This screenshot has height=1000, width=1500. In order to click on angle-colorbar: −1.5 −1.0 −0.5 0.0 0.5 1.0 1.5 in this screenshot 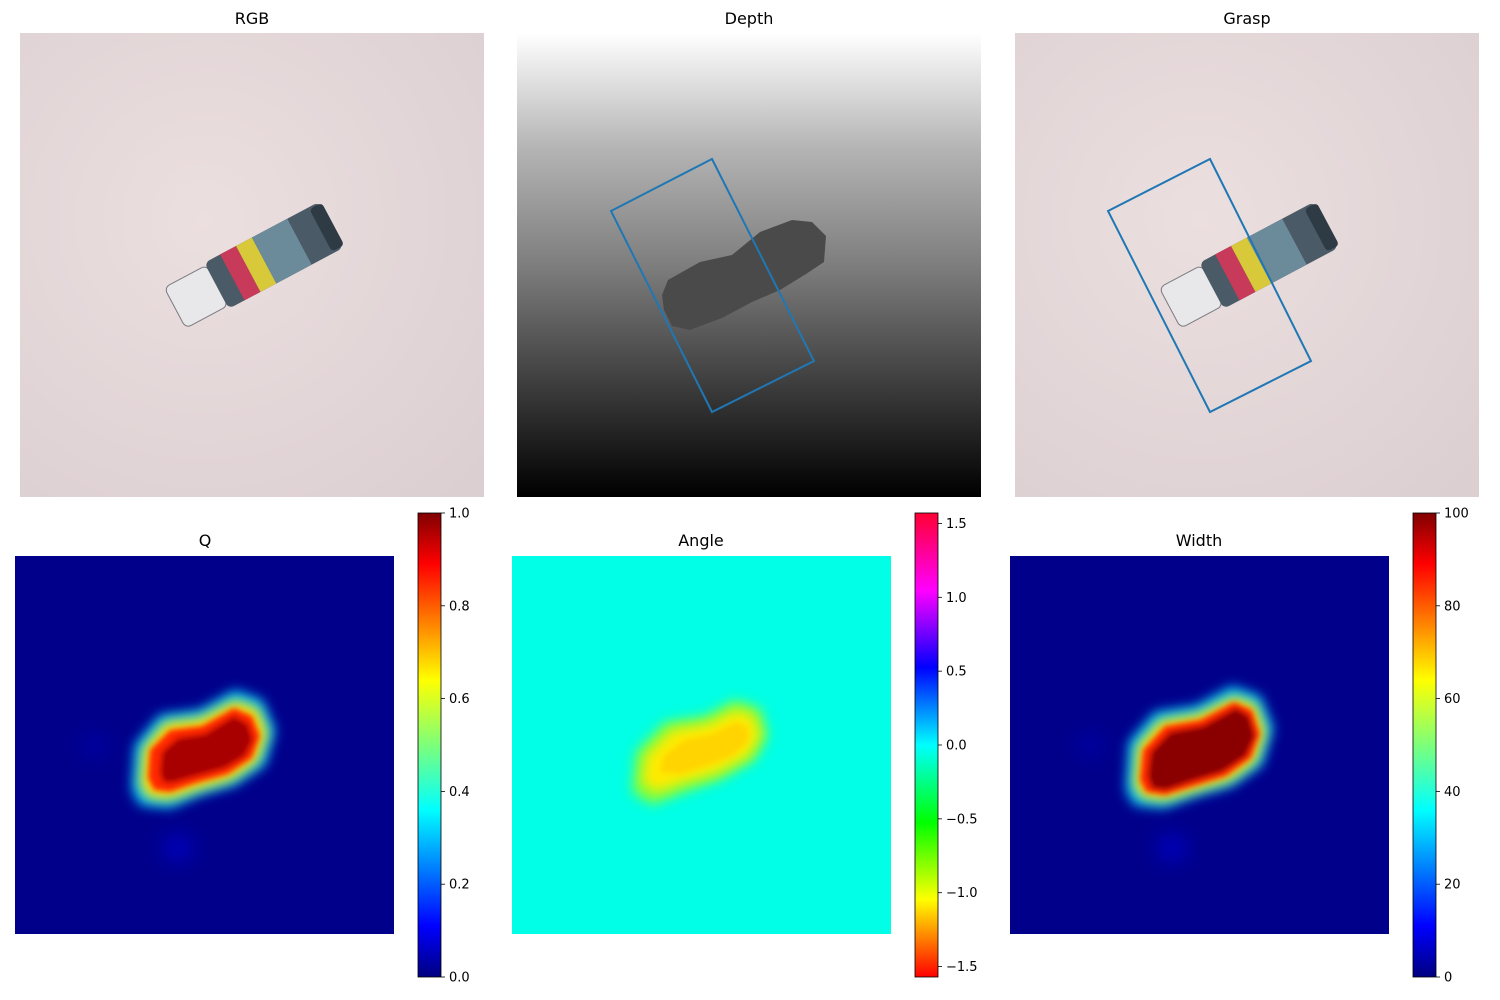, I will do `click(946, 745)`.